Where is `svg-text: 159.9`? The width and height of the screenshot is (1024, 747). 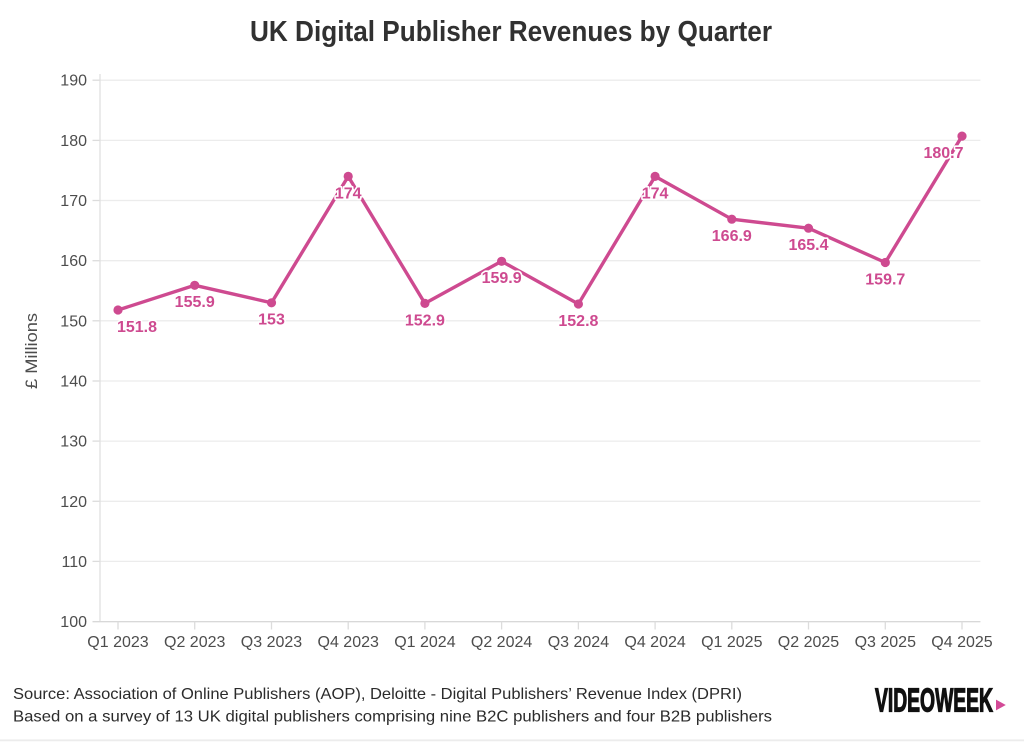 svg-text: 159.9 is located at coordinates (502, 278).